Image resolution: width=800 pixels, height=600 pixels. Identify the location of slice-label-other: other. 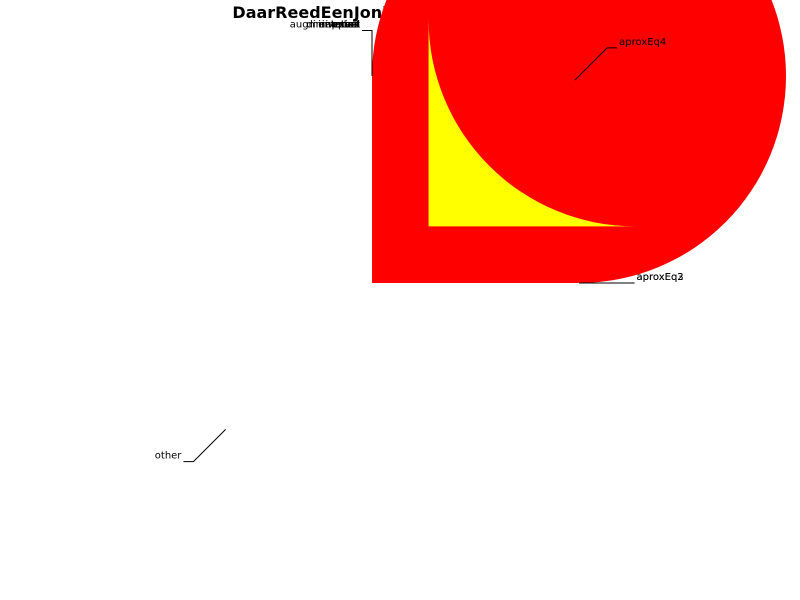
(169, 456).